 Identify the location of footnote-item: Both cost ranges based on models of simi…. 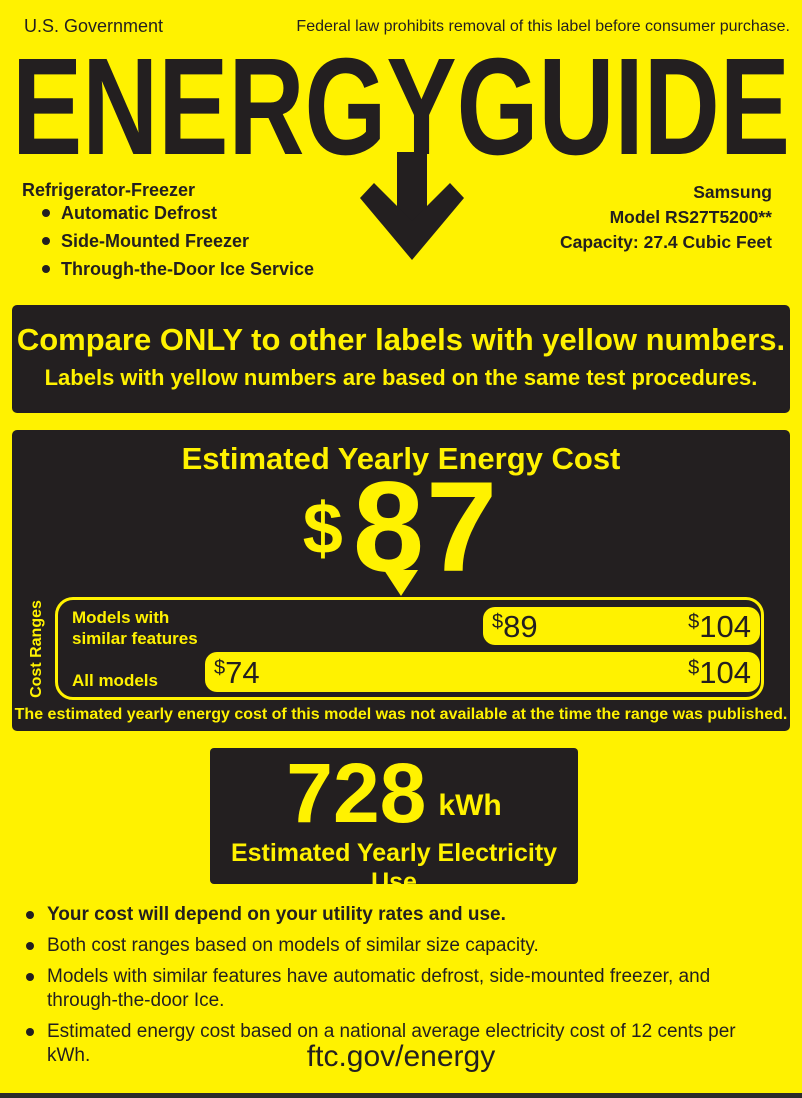
(406, 946).